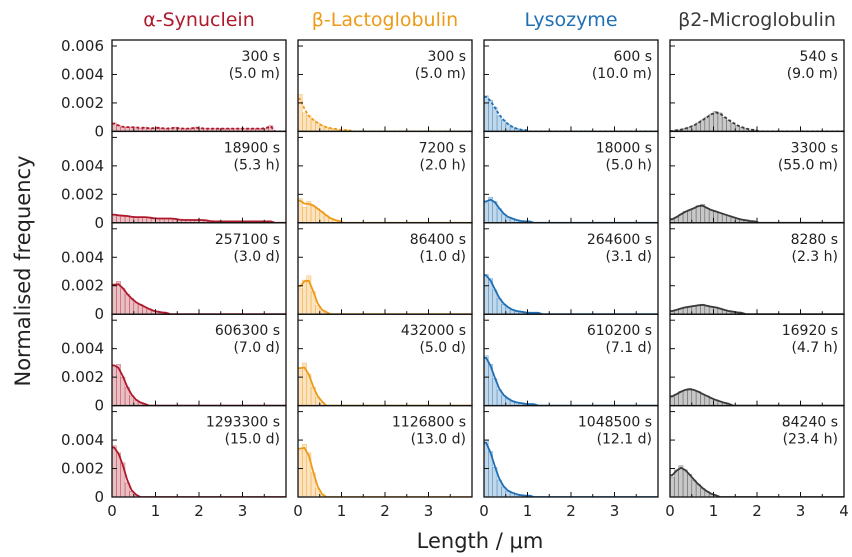 The height and width of the screenshot is (557, 852). What do you see at coordinates (570, 20) in the screenshot?
I see `column-title: Lysozyme` at bounding box center [570, 20].